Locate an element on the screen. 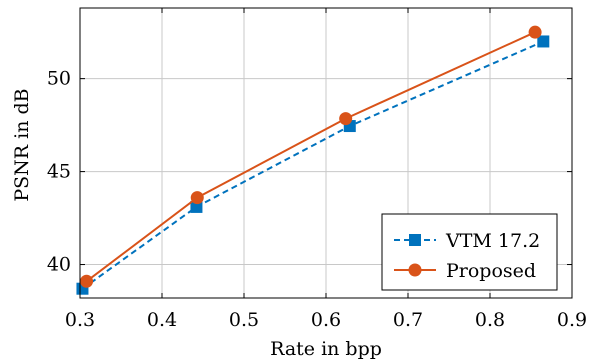 This screenshot has width=594, height=362. legend-box is located at coordinates (469, 252).